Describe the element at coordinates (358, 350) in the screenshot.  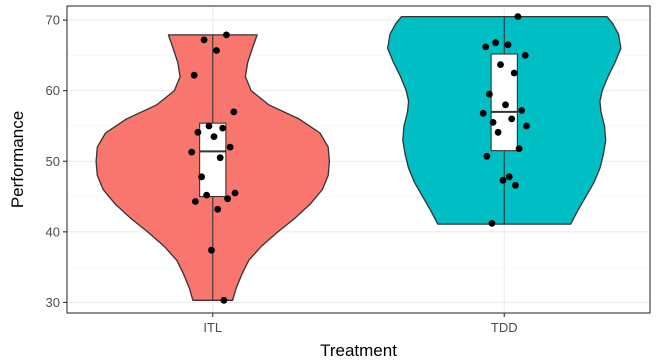
I see `x-axis-title: Treatment` at that location.